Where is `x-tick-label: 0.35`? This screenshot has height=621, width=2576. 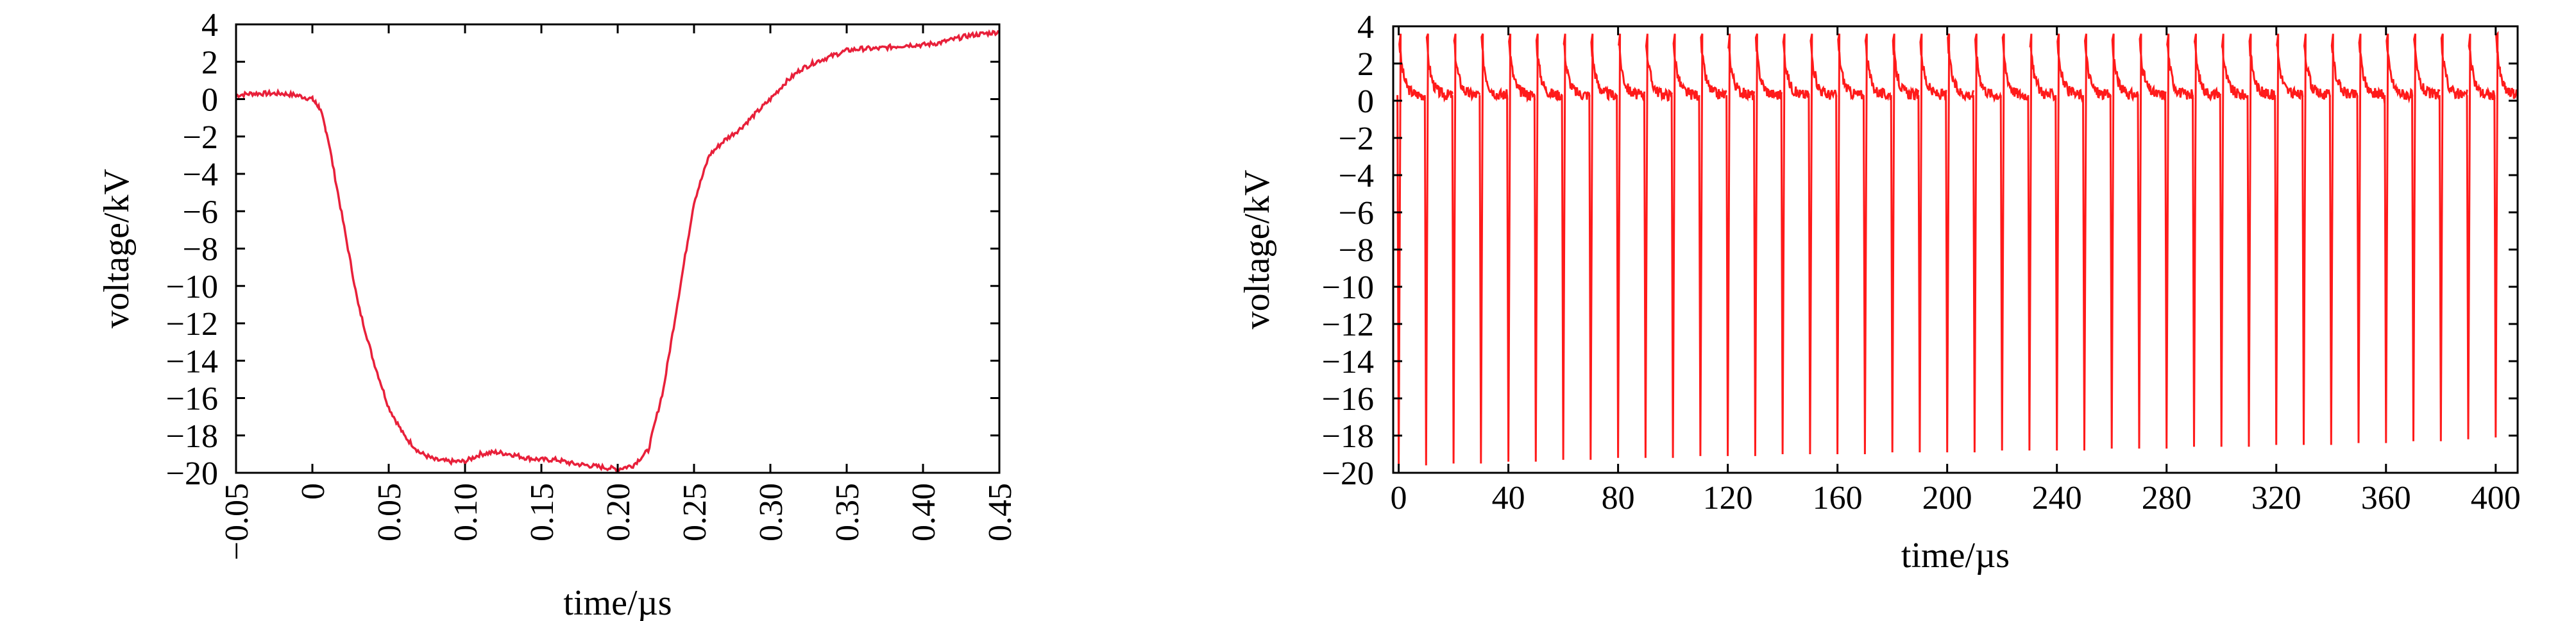
x-tick-label: 0.35 is located at coordinates (847, 512).